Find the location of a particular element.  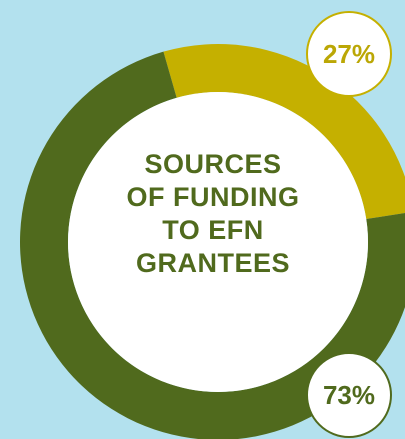

slice-label-27: 27% is located at coordinates (349, 54).